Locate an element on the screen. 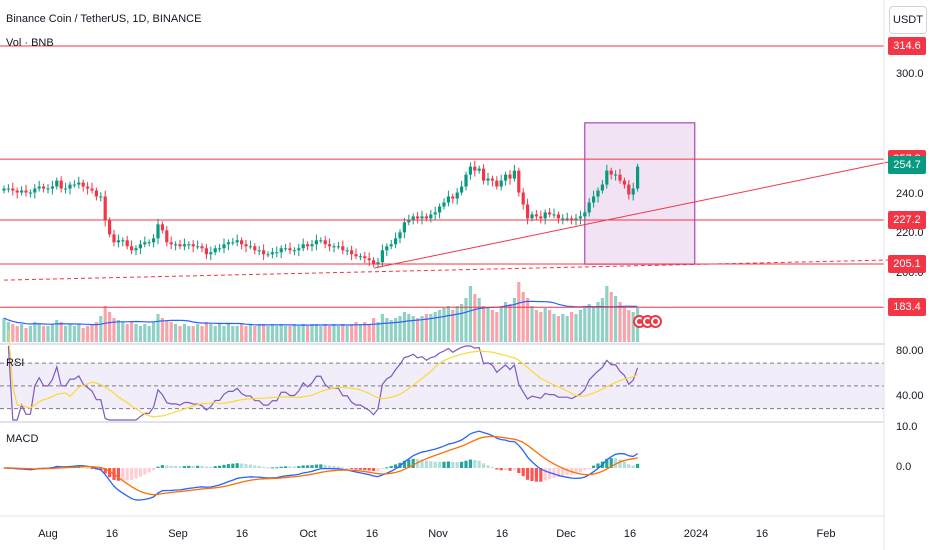  event-icon is located at coordinates (655, 321).